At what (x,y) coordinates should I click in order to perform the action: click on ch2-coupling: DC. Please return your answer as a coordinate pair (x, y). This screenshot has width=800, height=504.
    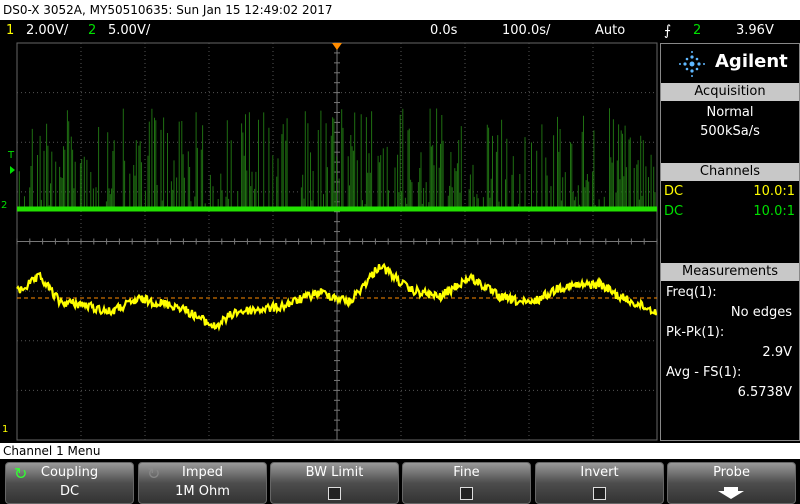
    Looking at the image, I should click on (674, 211).